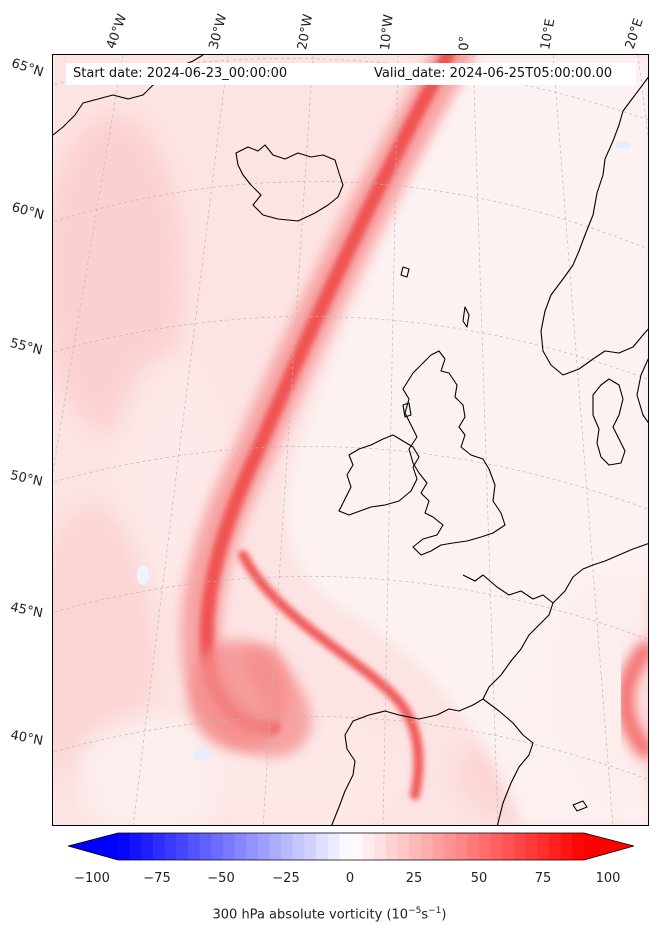 The height and width of the screenshot is (936, 659). Describe the element at coordinates (609, 846) in the screenshot. I see `colorbar-max-extend` at that location.